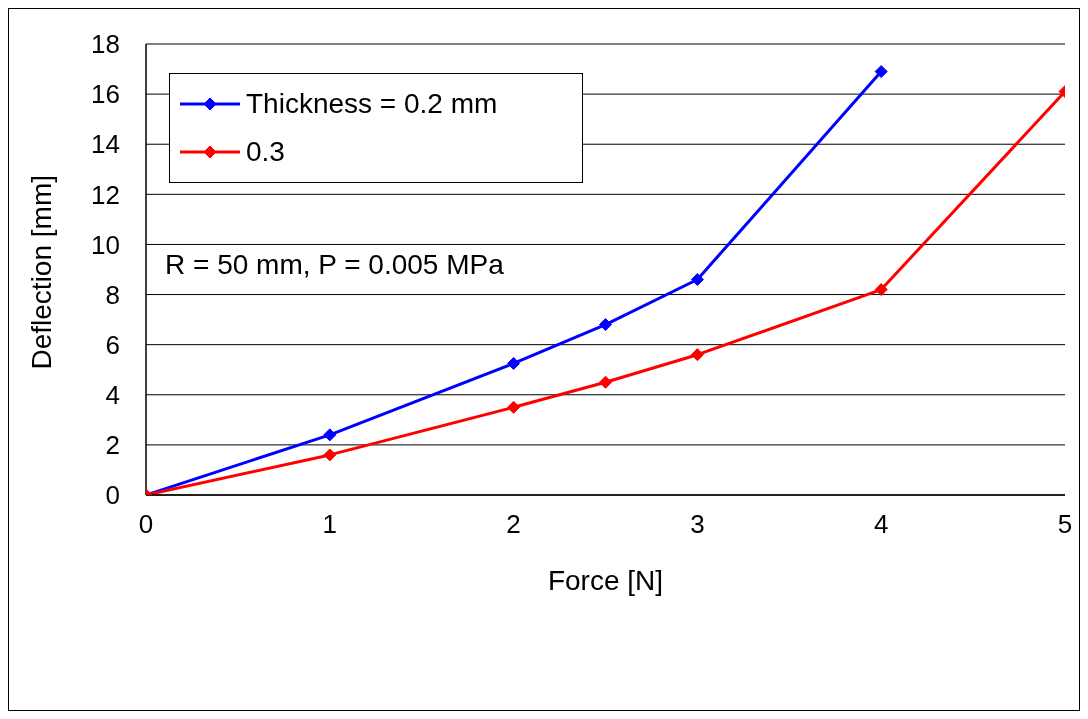 The width and height of the screenshot is (1088, 719). I want to click on y-tick-label: 12, so click(105, 194).